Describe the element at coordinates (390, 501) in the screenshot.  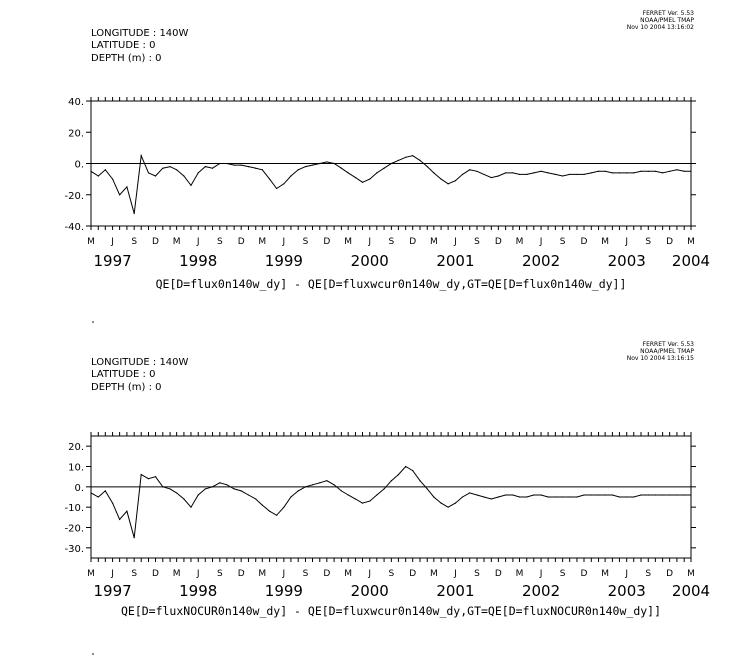
I see `series-line` at that location.